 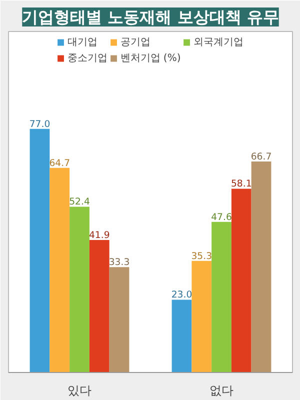 I want to click on data-label: 66.7, so click(x=261, y=157).